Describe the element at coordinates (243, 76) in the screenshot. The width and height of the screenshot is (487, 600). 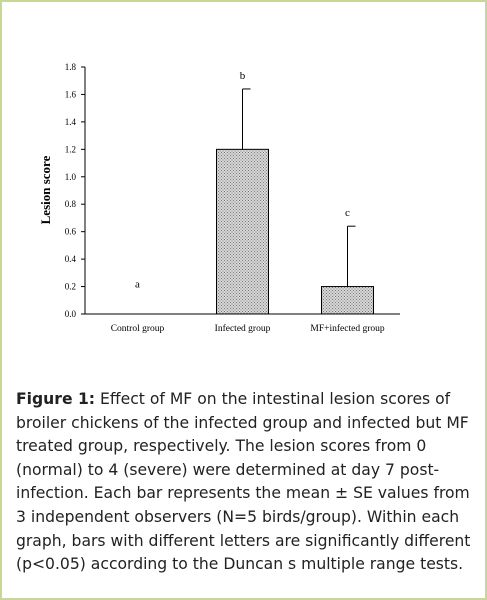
I see `significance-letter: b` at that location.